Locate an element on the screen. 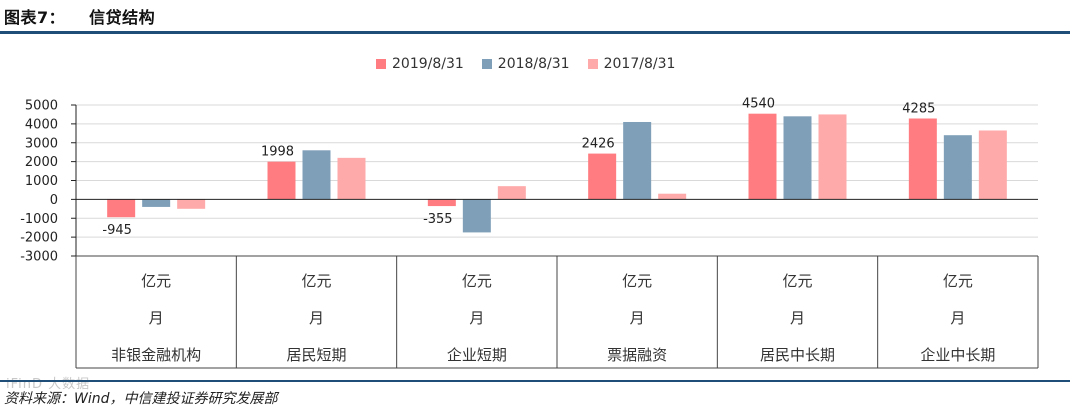 The width and height of the screenshot is (1080, 409). bar-2019/8/31-票据融资 is located at coordinates (602, 176).